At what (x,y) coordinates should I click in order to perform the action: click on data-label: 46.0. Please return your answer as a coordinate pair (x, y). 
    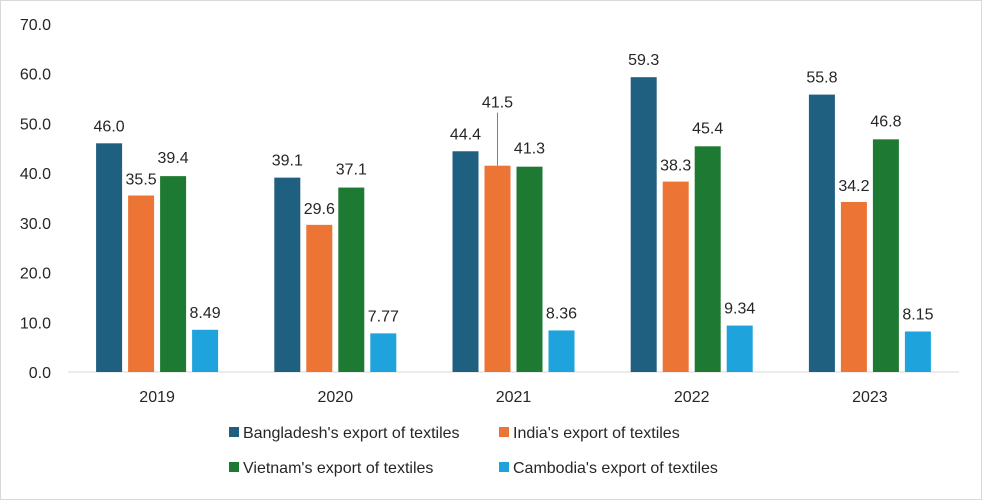
    Looking at the image, I should click on (109, 126).